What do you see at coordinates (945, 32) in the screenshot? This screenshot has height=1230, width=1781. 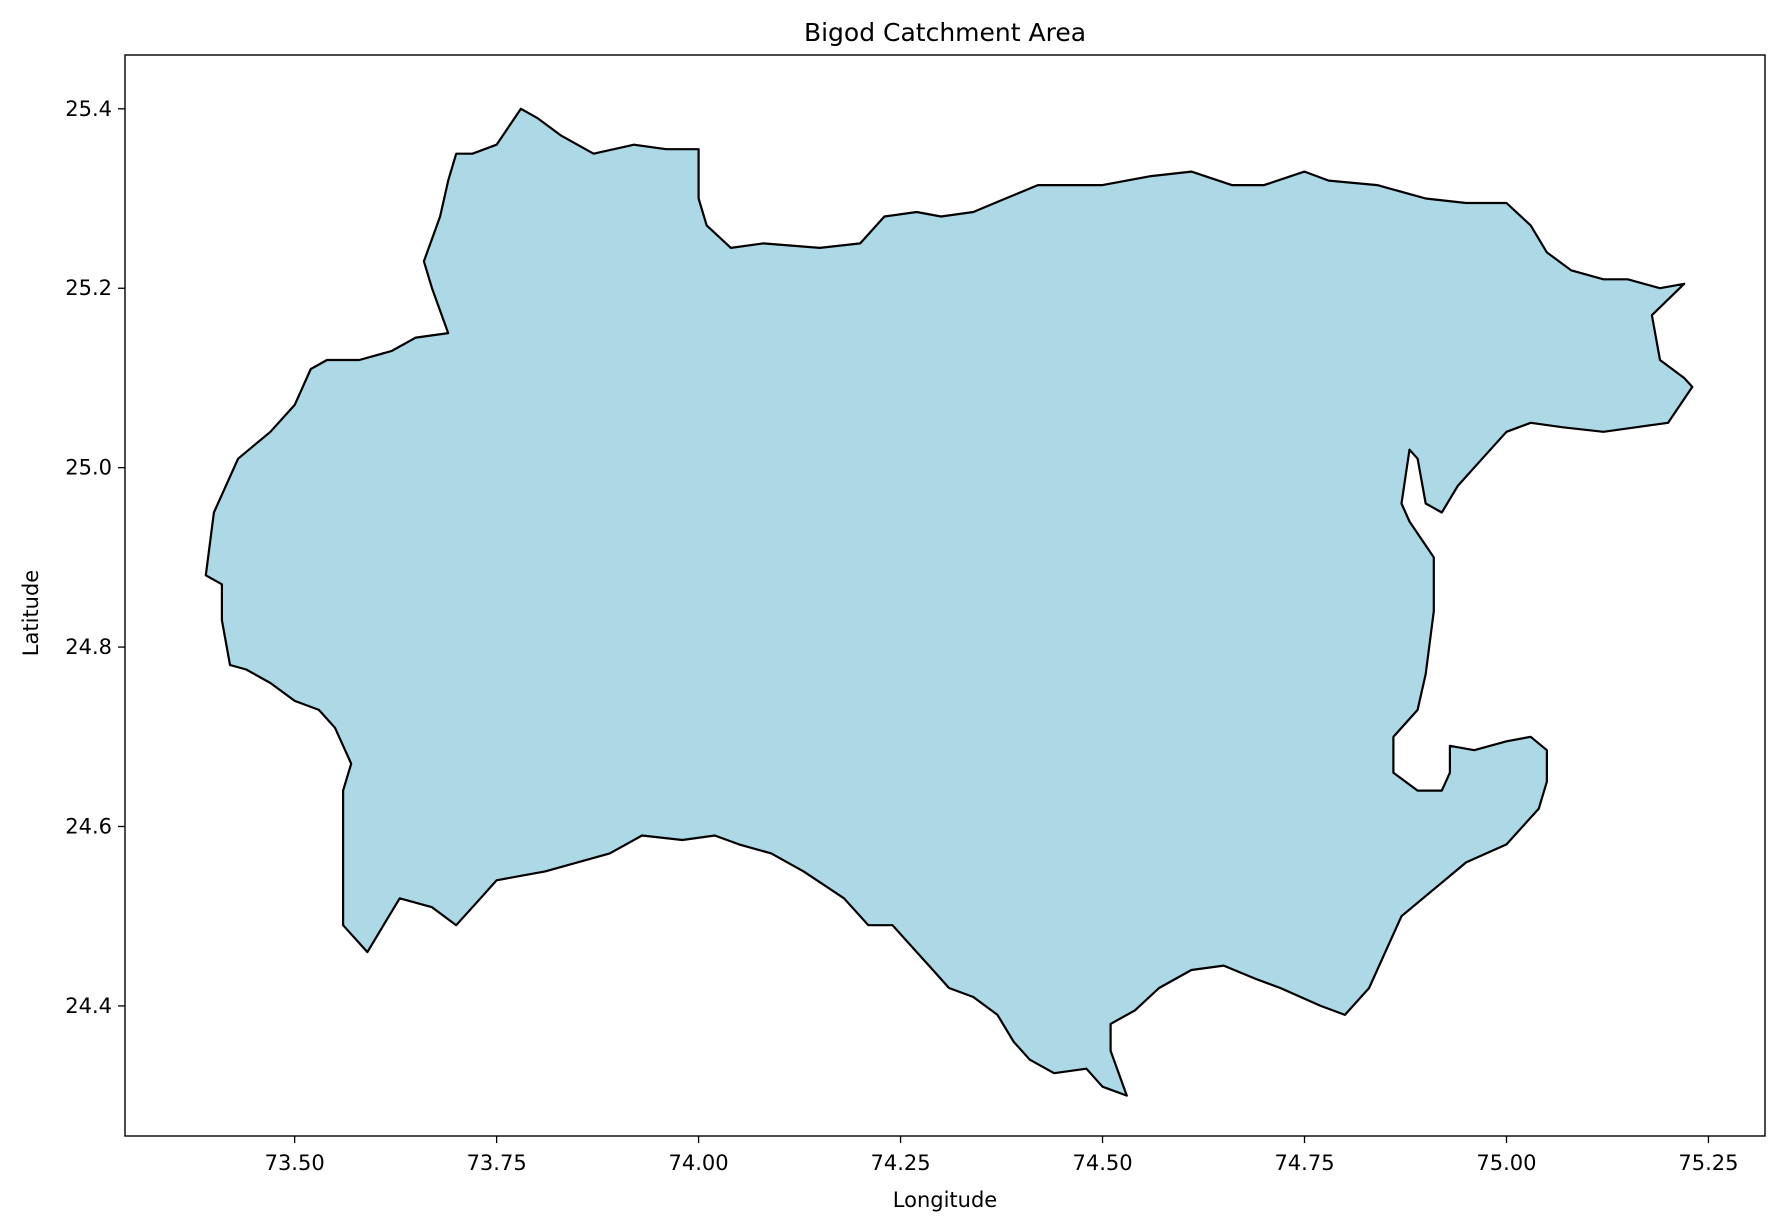 I see `map-title: Bigod Catchment Area` at bounding box center [945, 32].